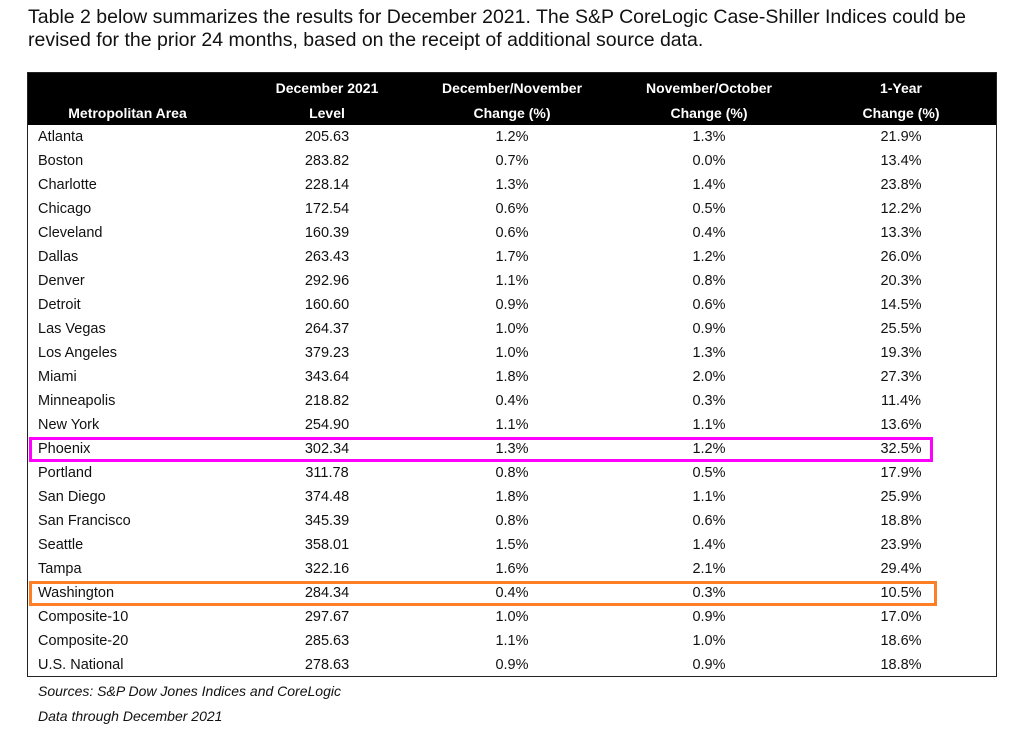  I want to click on cell-metro-area: Washington, so click(76, 593).